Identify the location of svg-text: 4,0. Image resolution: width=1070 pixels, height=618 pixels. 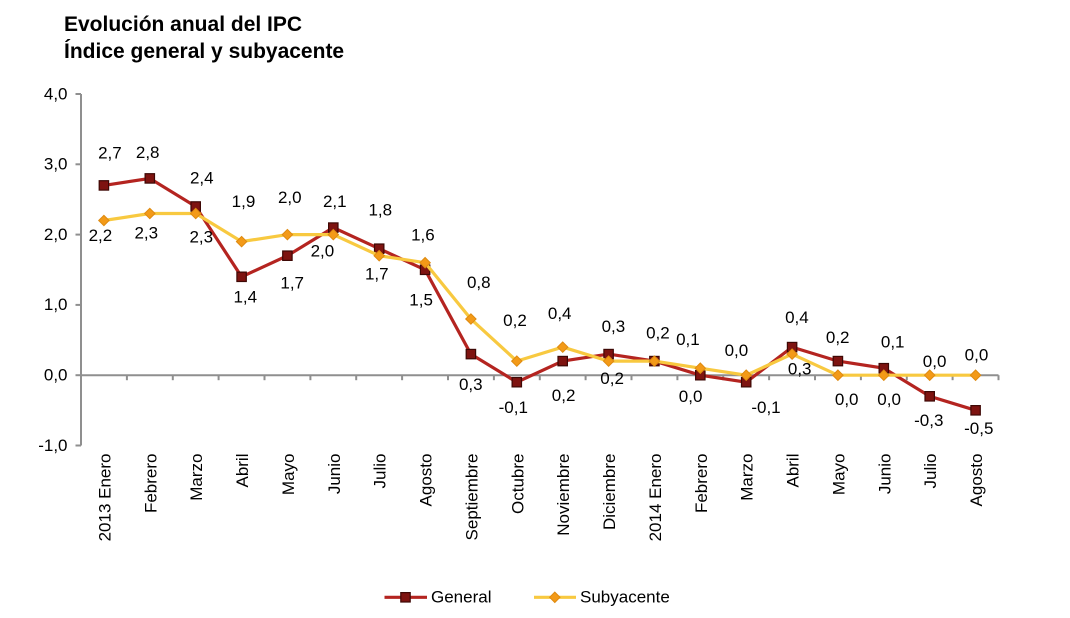
(56, 93).